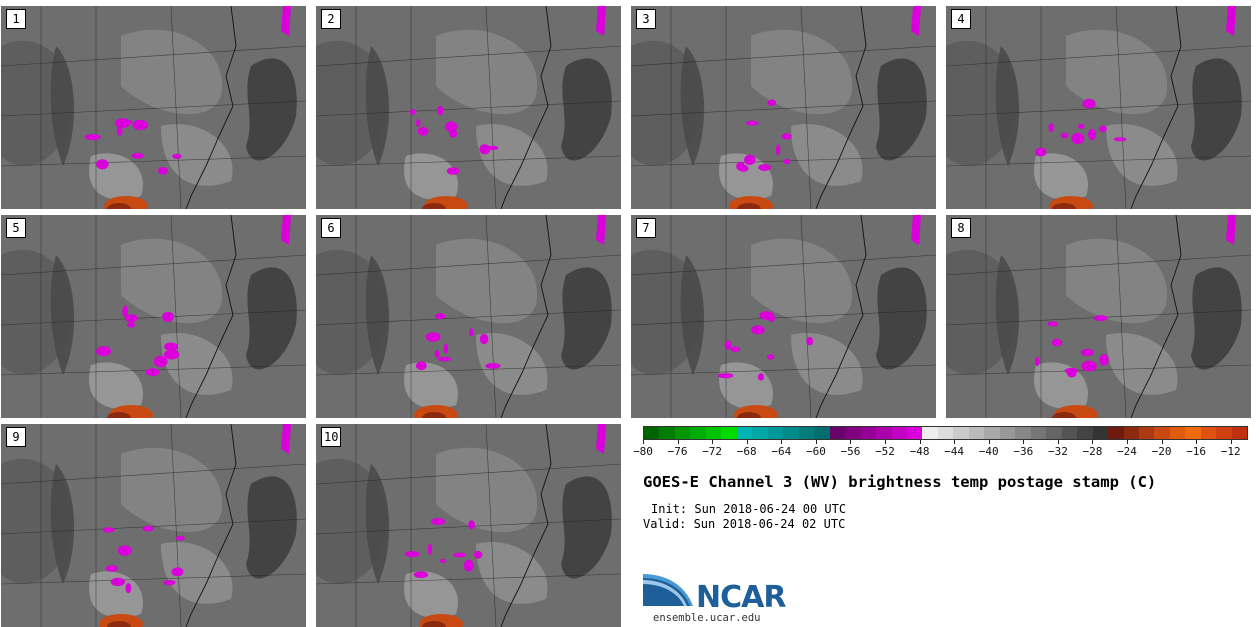  What do you see at coordinates (712, 451) in the screenshot?
I see `colorbar-tick-label: −72` at bounding box center [712, 451].